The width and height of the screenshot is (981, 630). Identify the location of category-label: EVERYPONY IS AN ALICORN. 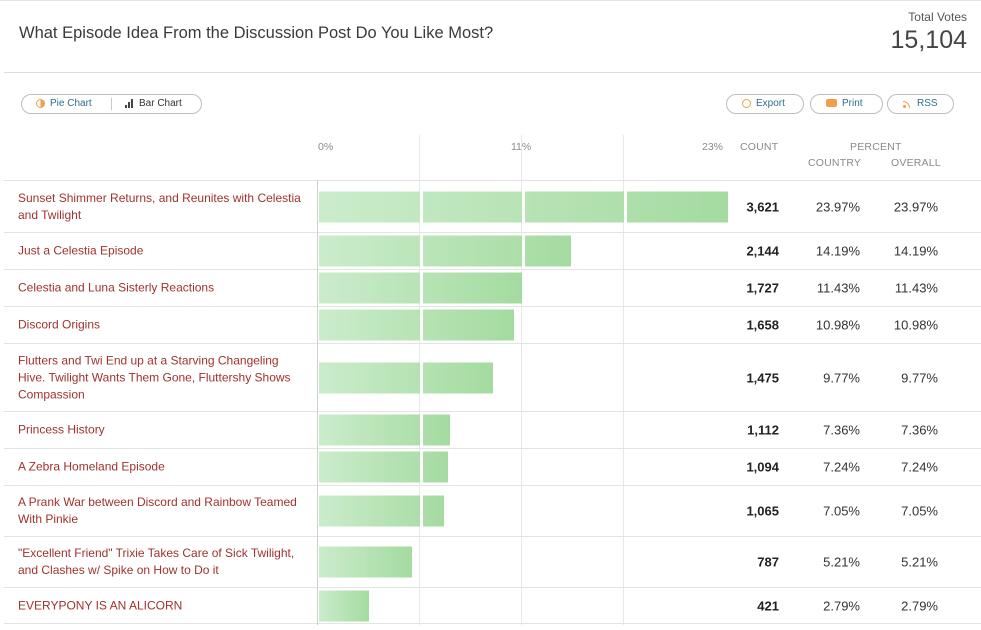
(100, 605).